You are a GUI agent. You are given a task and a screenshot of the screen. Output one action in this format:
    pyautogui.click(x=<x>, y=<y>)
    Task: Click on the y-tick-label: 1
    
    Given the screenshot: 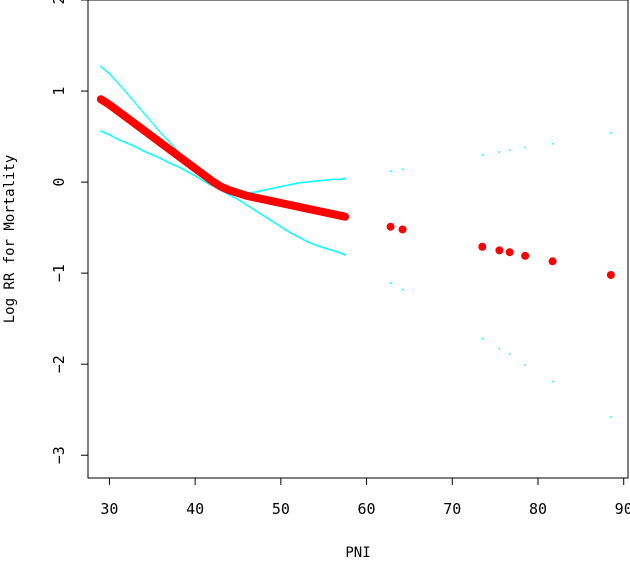 What is the action you would take?
    pyautogui.click(x=59, y=91)
    